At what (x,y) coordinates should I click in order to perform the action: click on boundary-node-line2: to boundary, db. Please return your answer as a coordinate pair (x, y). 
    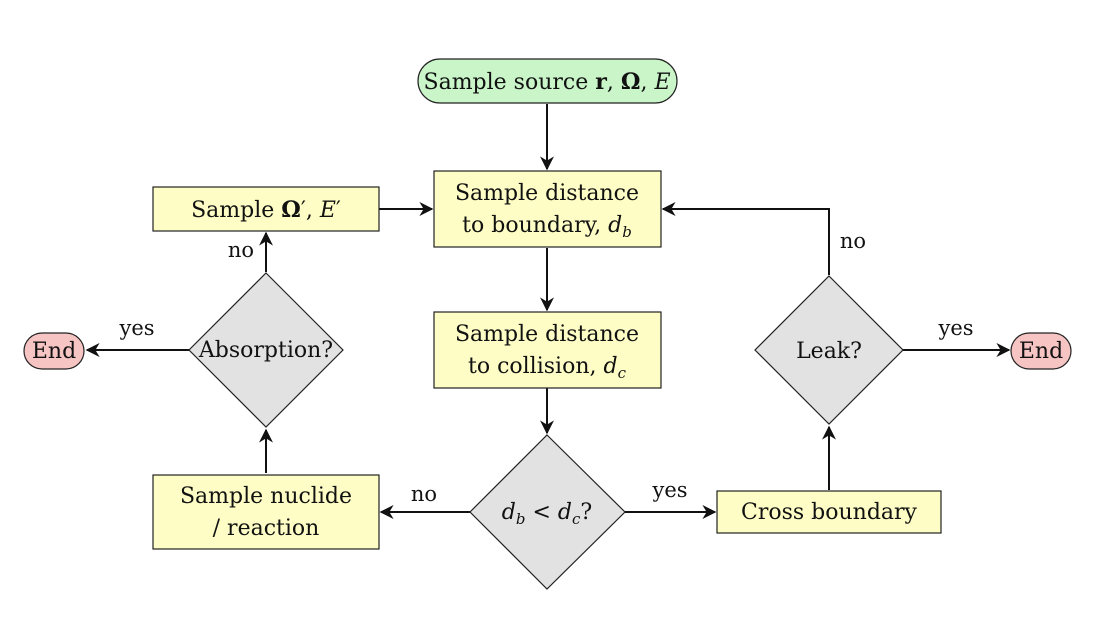
    Looking at the image, I should click on (547, 227).